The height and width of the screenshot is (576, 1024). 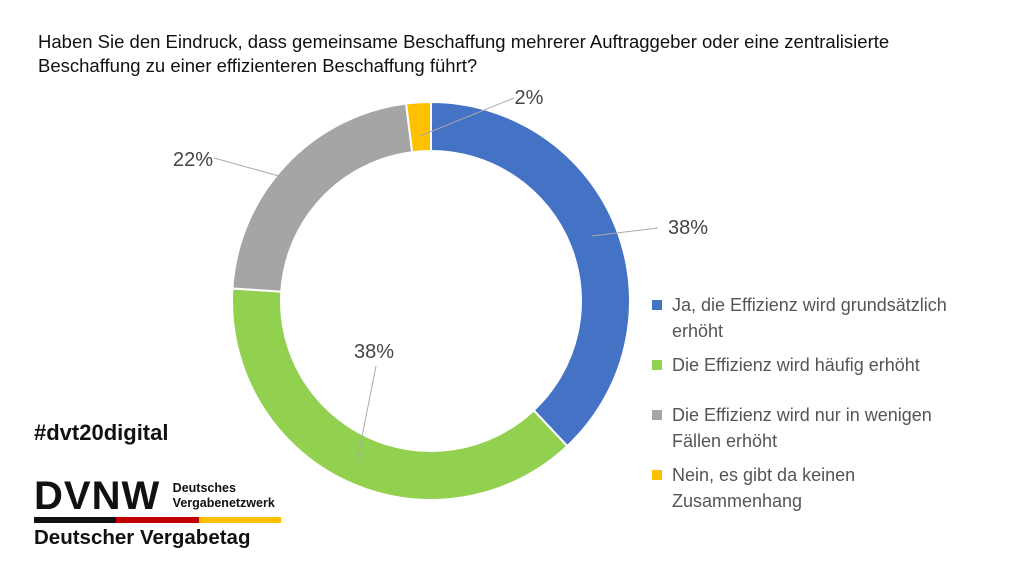 What do you see at coordinates (75, 520) in the screenshot?
I see `logo-bar-black` at bounding box center [75, 520].